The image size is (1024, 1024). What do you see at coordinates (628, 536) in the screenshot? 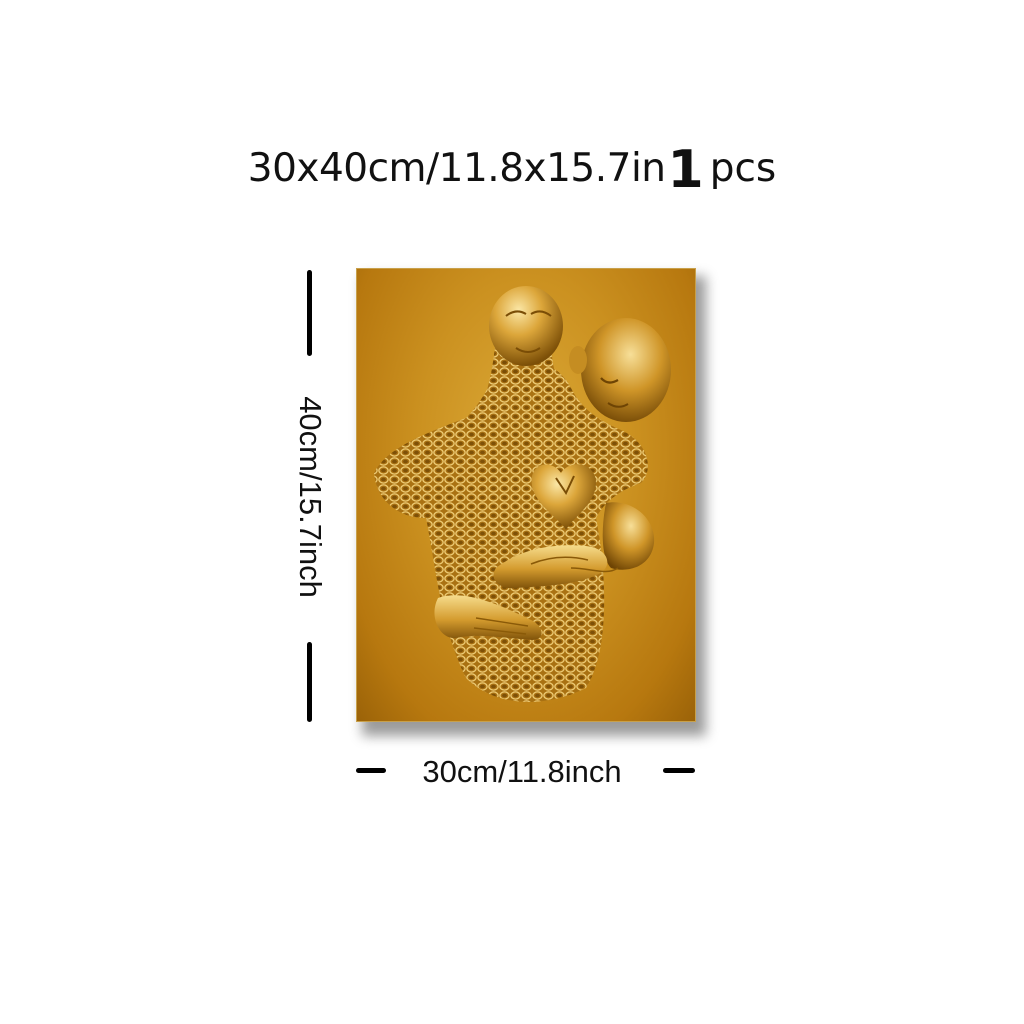
I see `second-arm` at bounding box center [628, 536].